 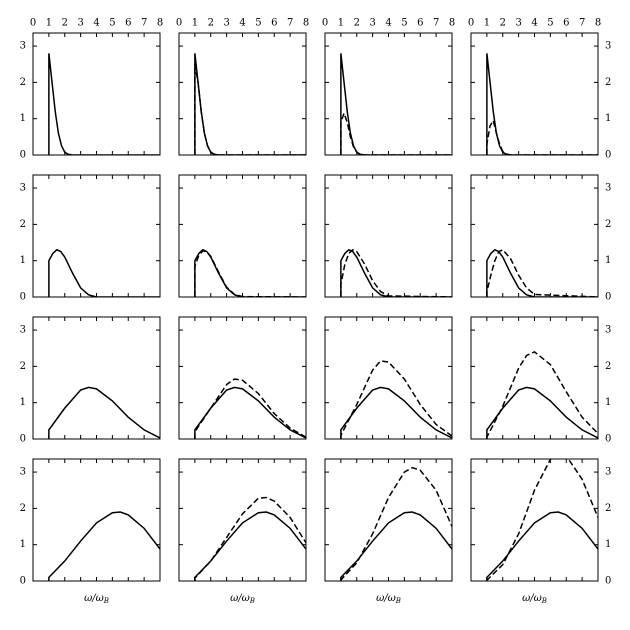 I want to click on x-tick-label: 2, so click(x=503, y=23).